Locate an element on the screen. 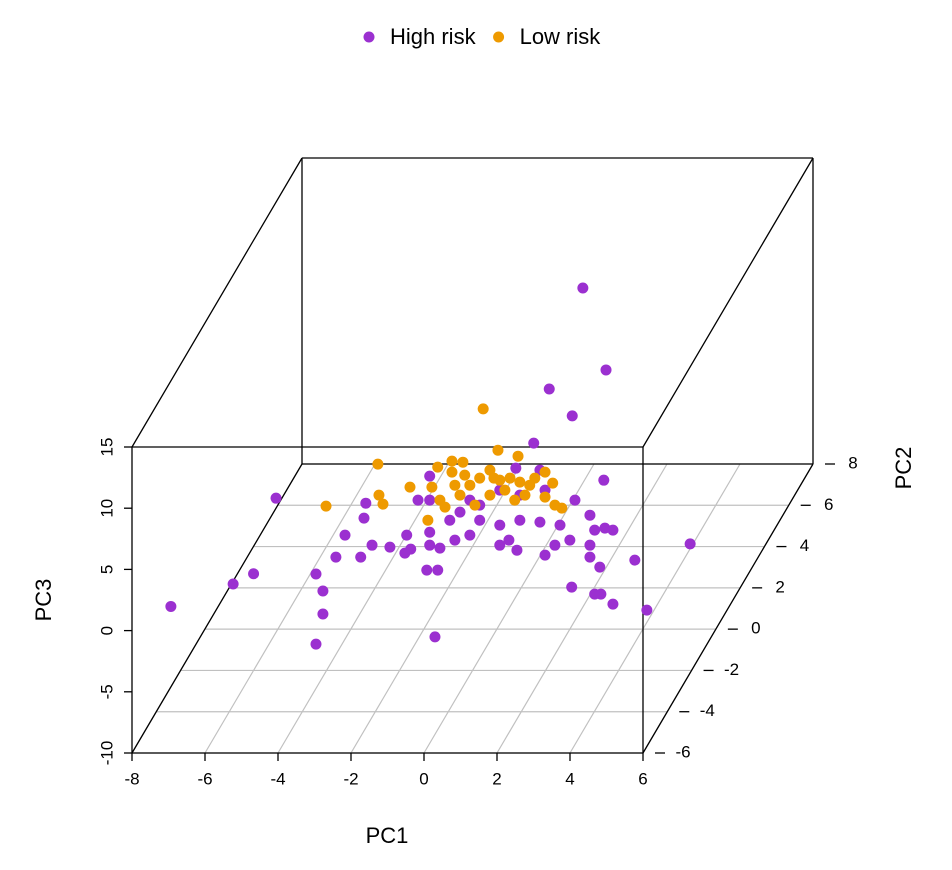 Image resolution: width=952 pixels, height=870 pixels. x-tick-label: 4 is located at coordinates (569, 778).